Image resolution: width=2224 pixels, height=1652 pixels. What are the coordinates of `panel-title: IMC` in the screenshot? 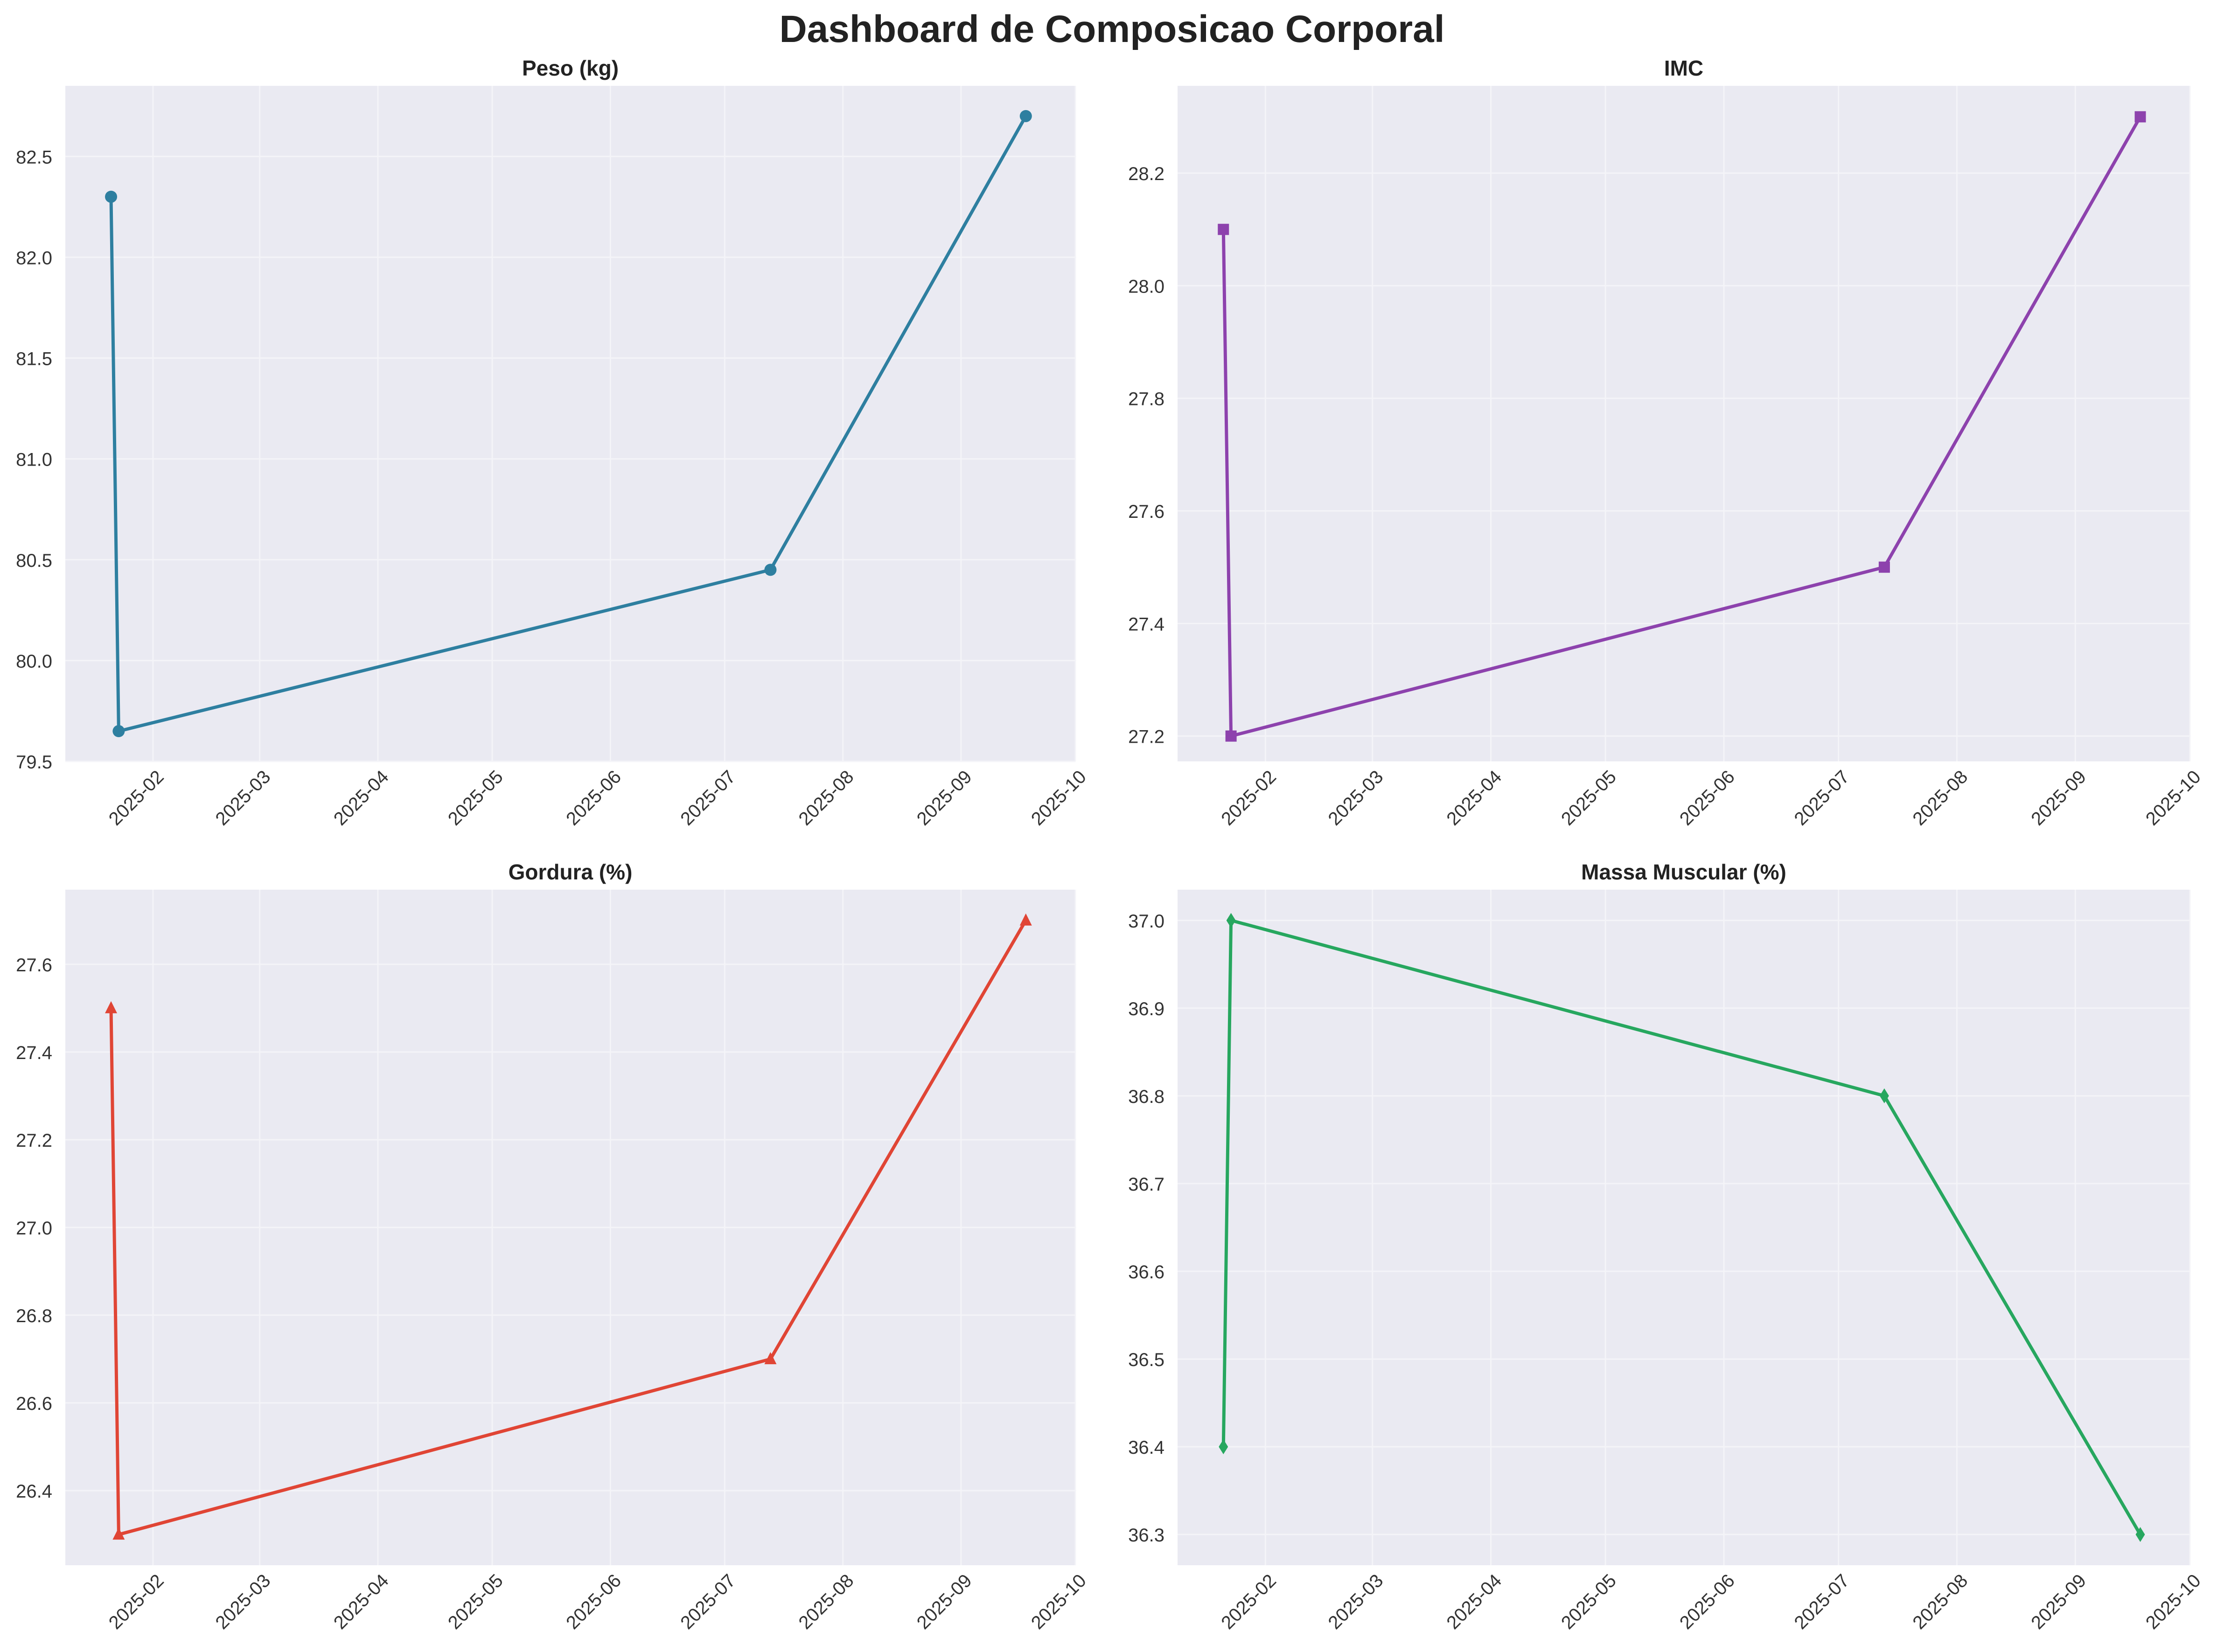 It's located at (1684, 68).